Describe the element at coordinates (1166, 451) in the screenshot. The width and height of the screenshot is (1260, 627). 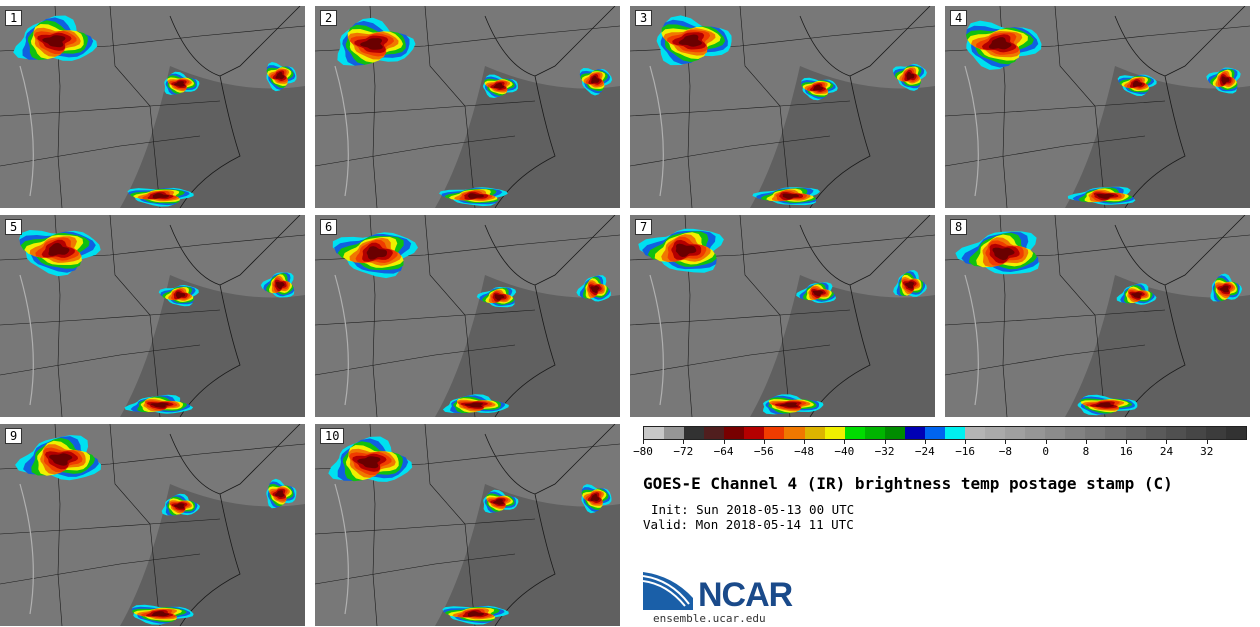
I see `colorbar-tick-label: 24` at that location.